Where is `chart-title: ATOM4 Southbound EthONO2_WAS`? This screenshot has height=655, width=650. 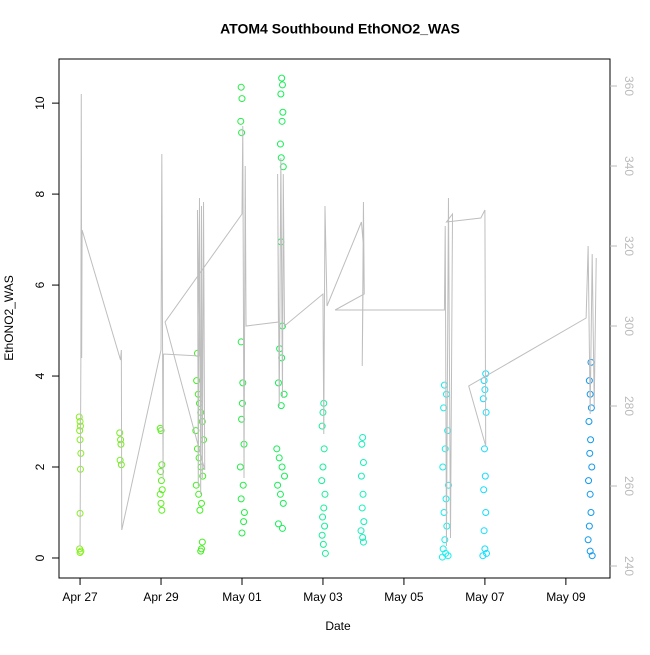 chart-title: ATOM4 Southbound EthONO2_WAS is located at coordinates (340, 29).